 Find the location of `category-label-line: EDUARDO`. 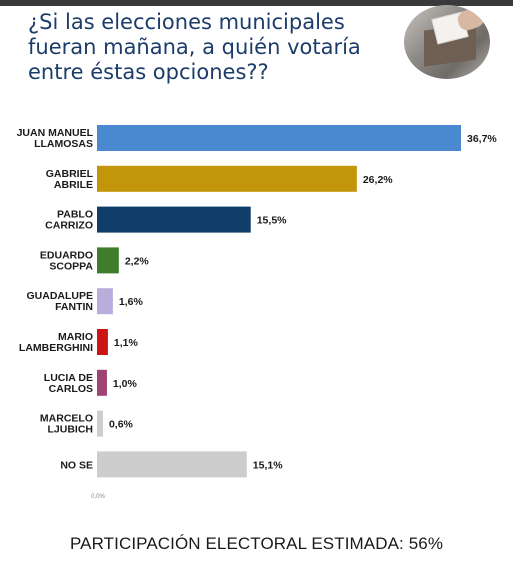

category-label-line: EDUARDO is located at coordinates (66, 255).